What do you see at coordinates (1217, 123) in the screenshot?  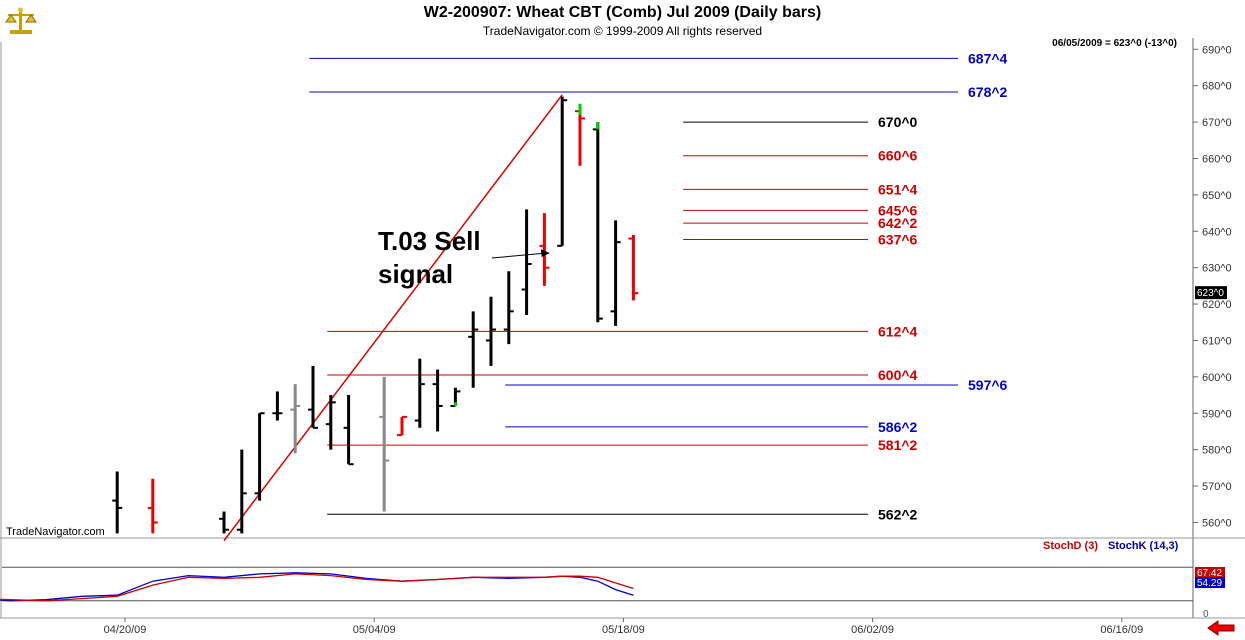 I see `price-tick-label: 670^0` at bounding box center [1217, 123].